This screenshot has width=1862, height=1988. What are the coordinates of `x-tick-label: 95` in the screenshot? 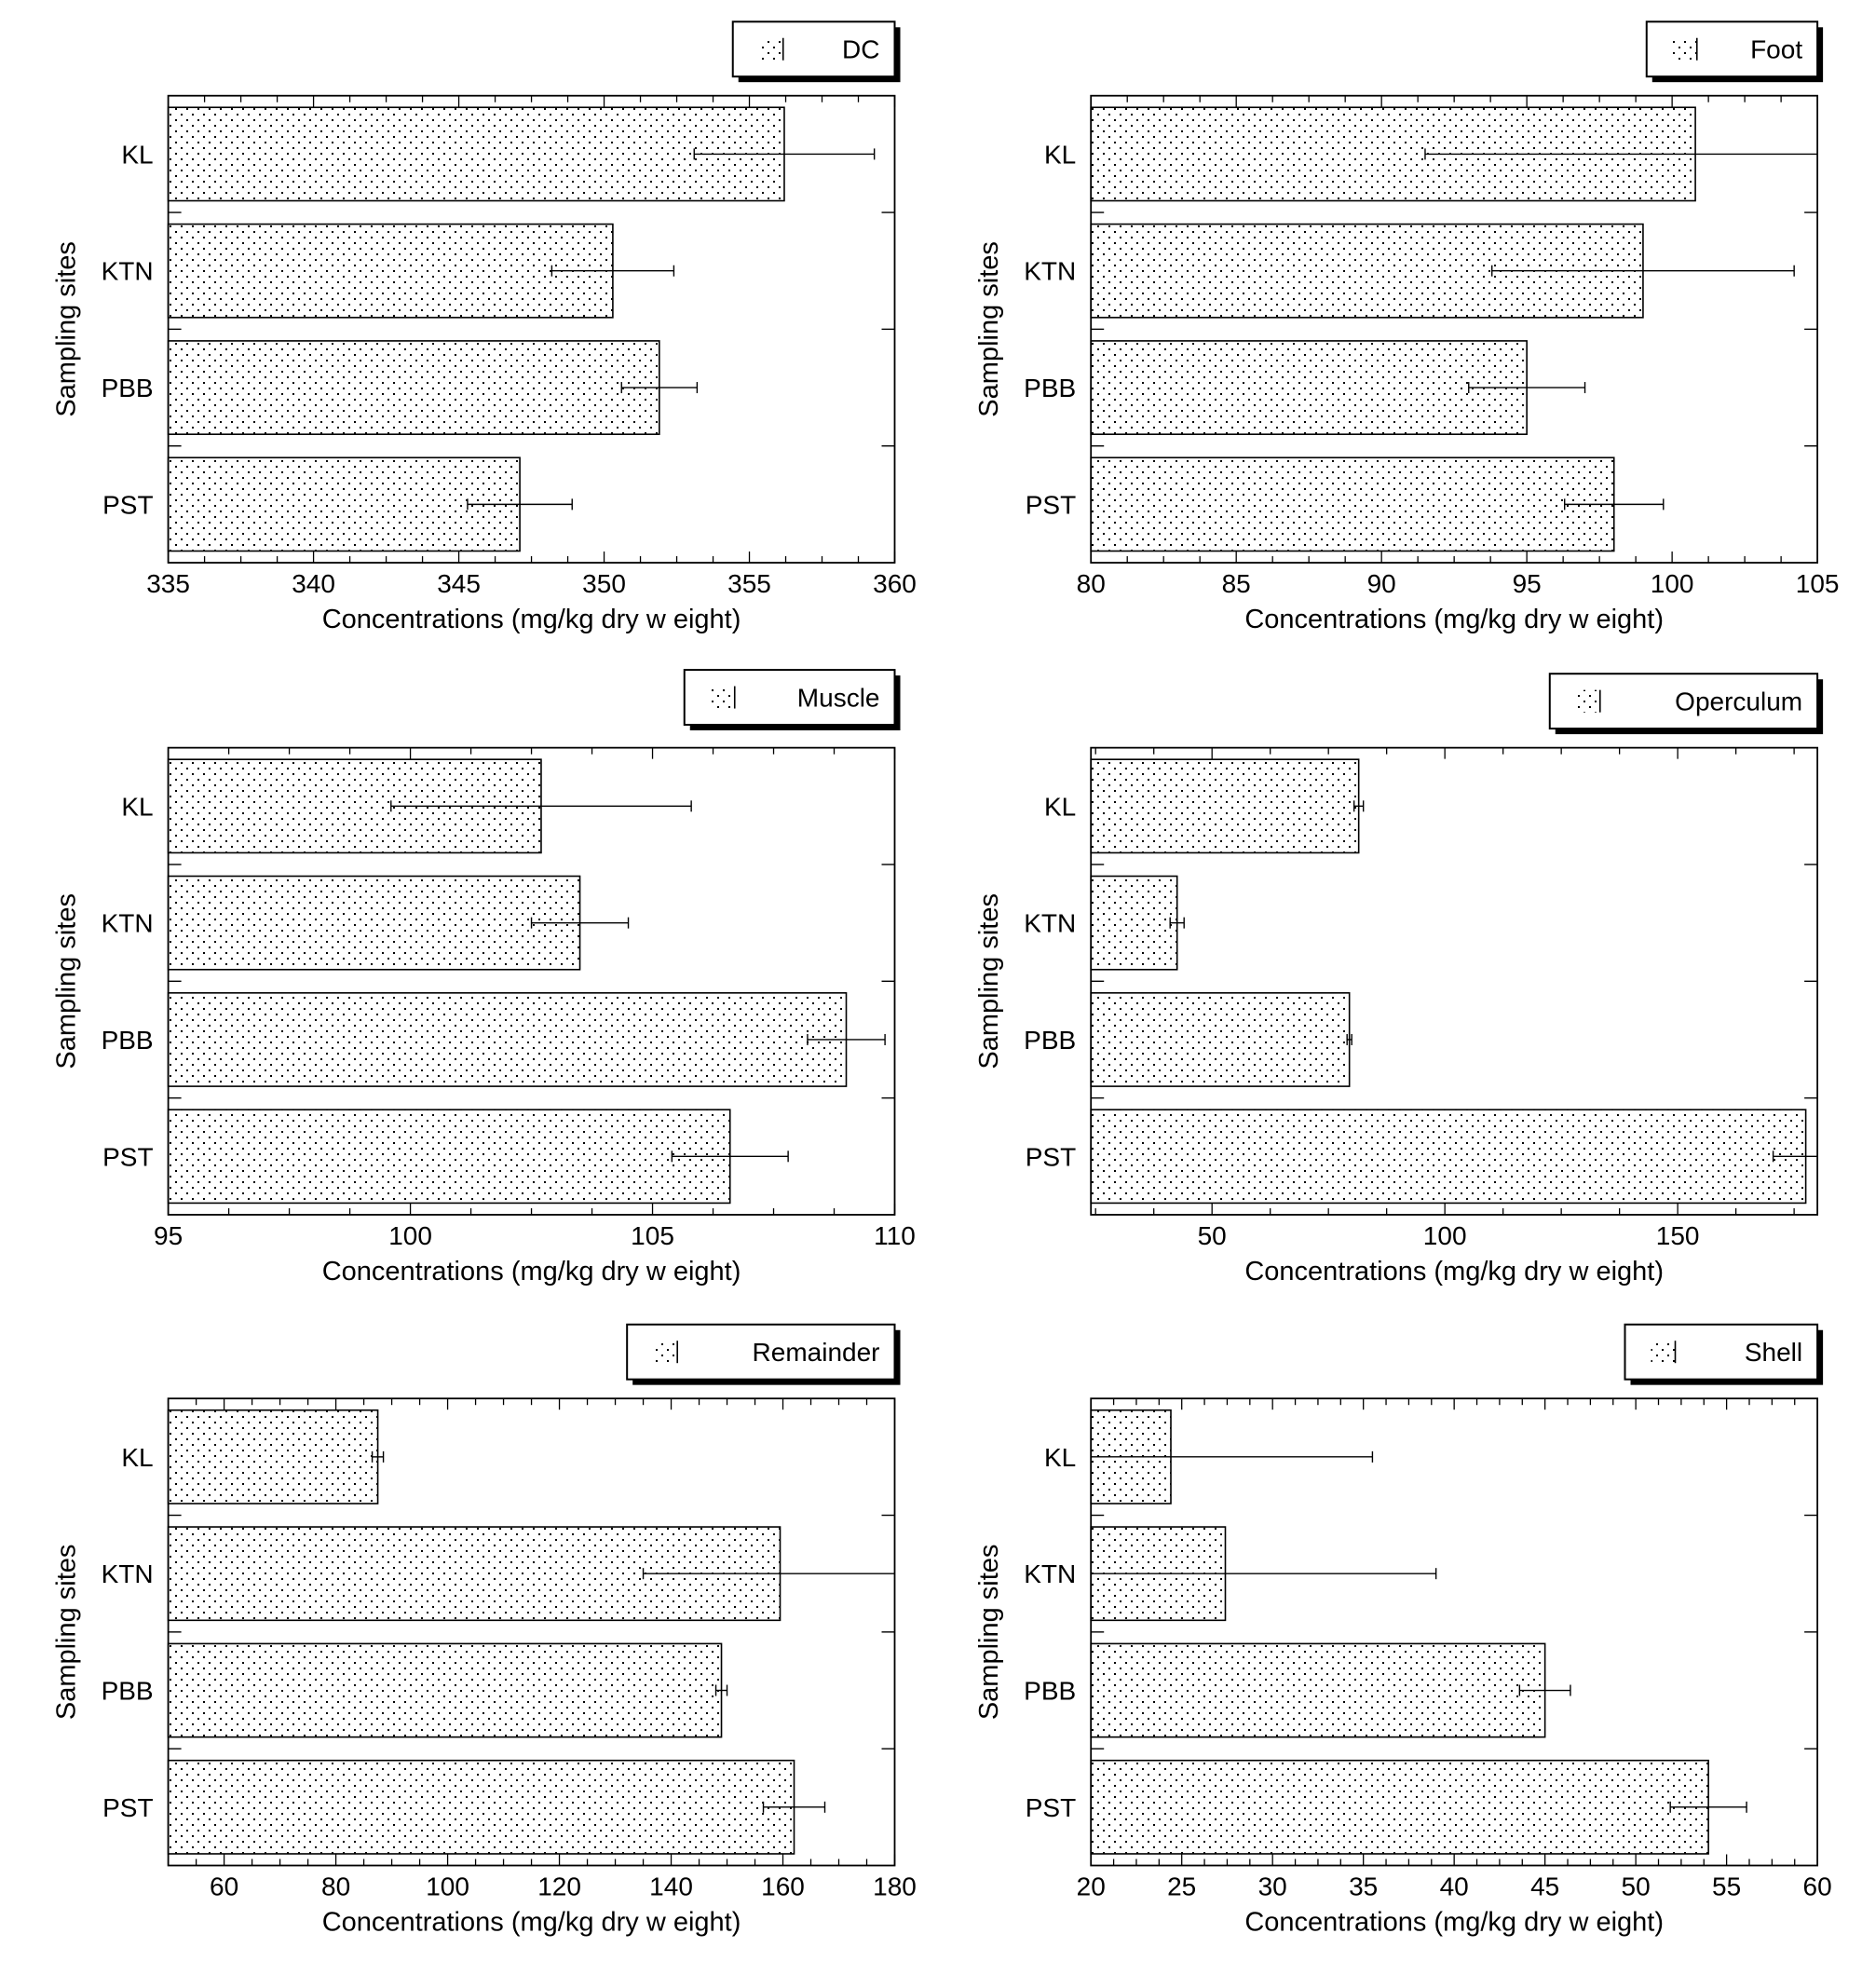 It's located at (168, 1236).